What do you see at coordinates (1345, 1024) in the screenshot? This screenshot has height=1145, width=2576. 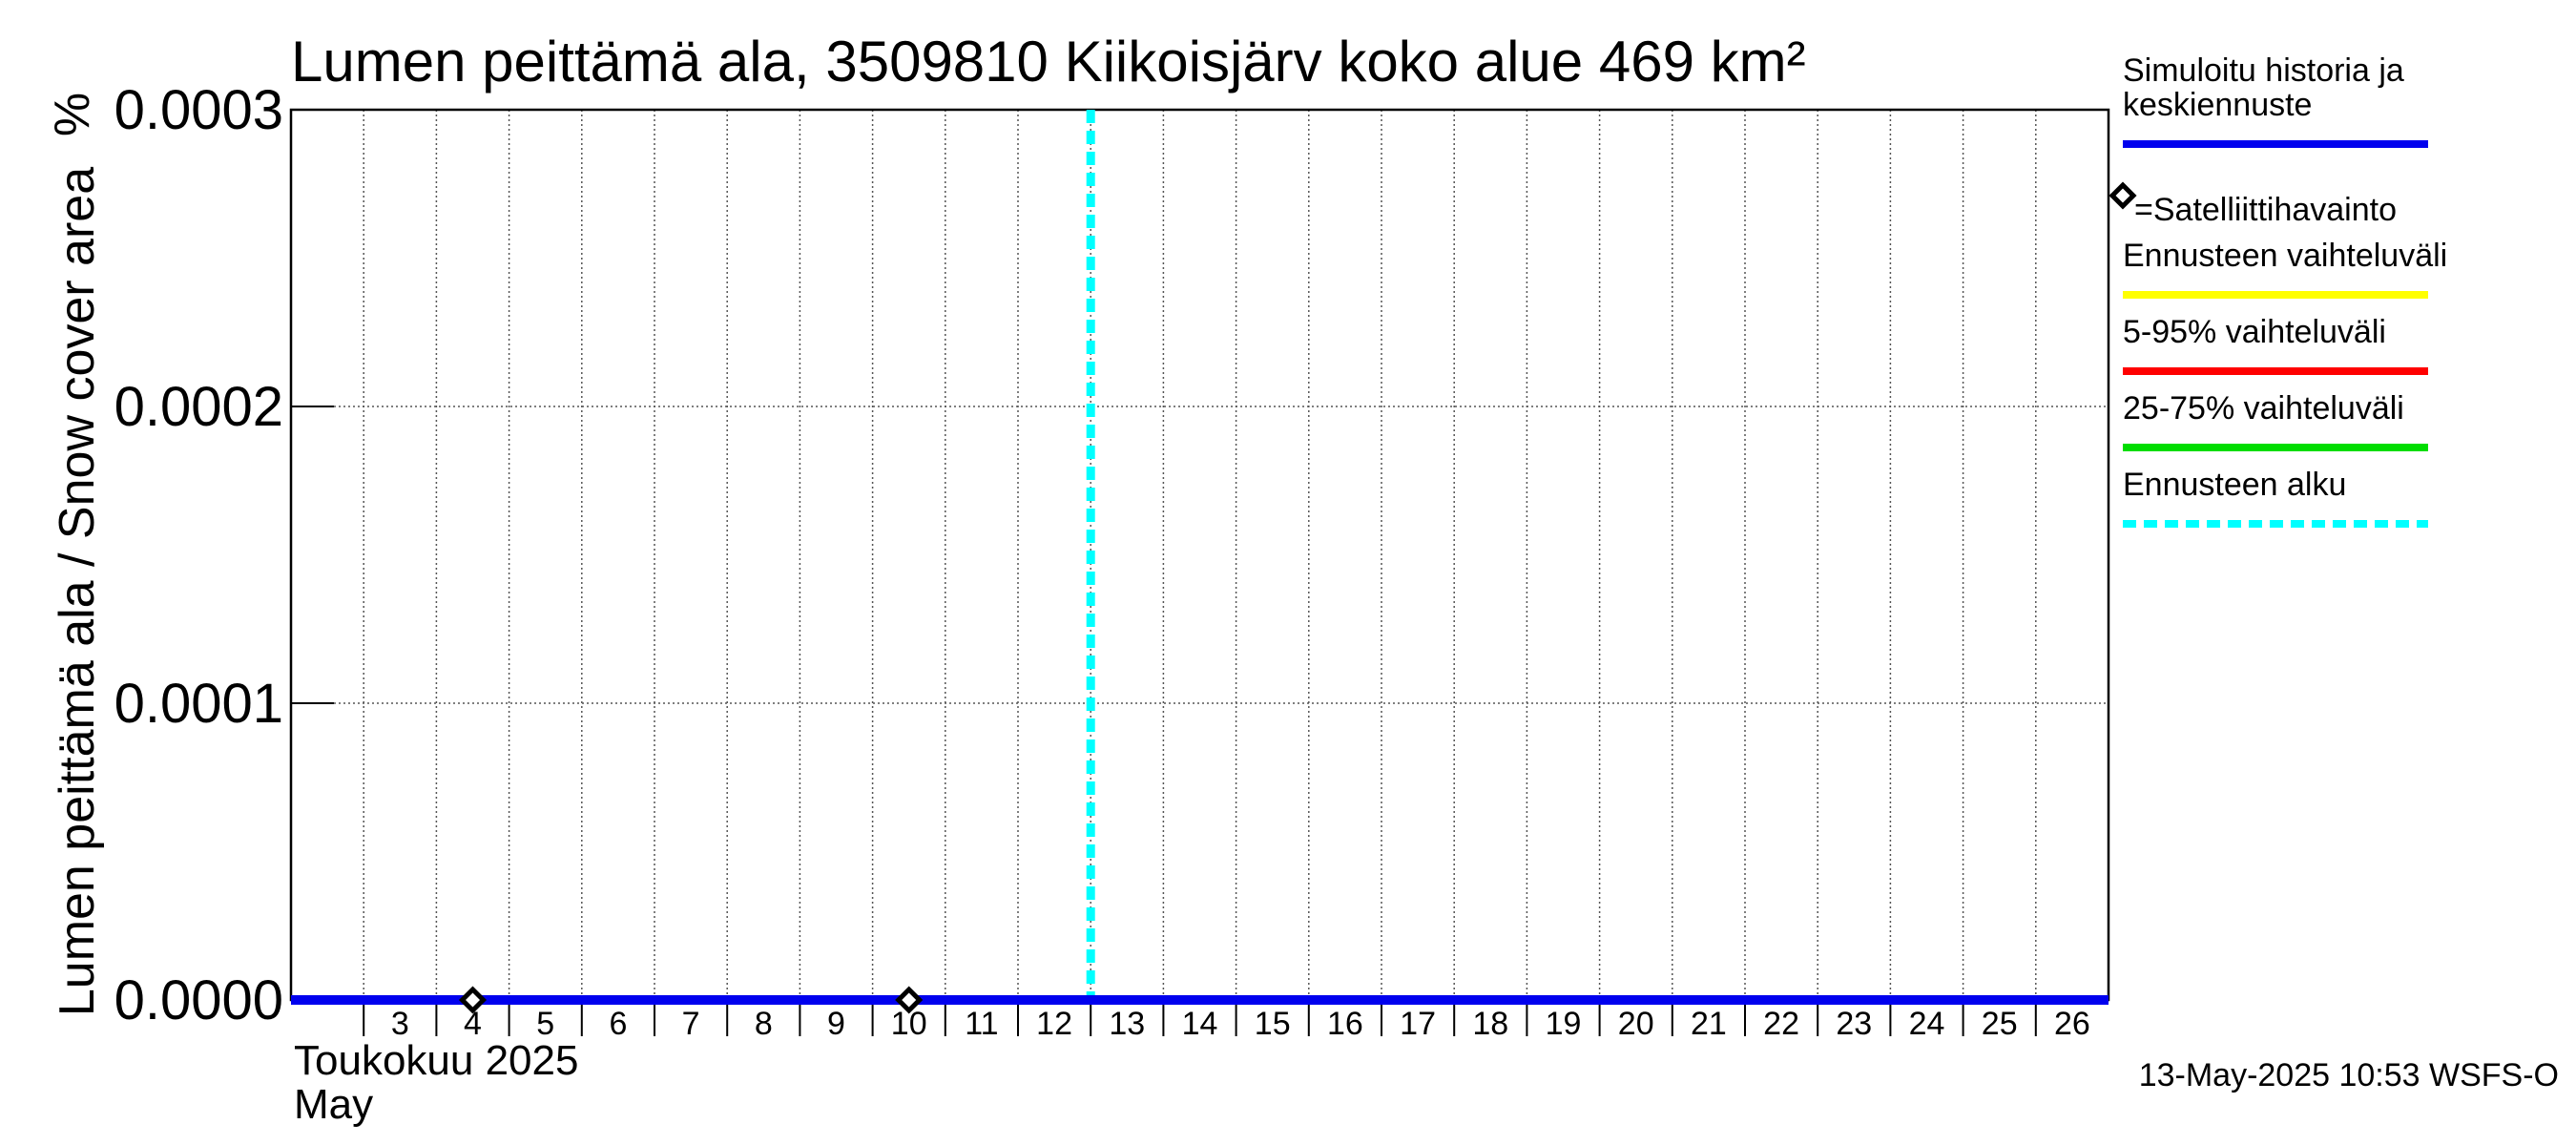 I see `x-tick-label: 16` at bounding box center [1345, 1024].